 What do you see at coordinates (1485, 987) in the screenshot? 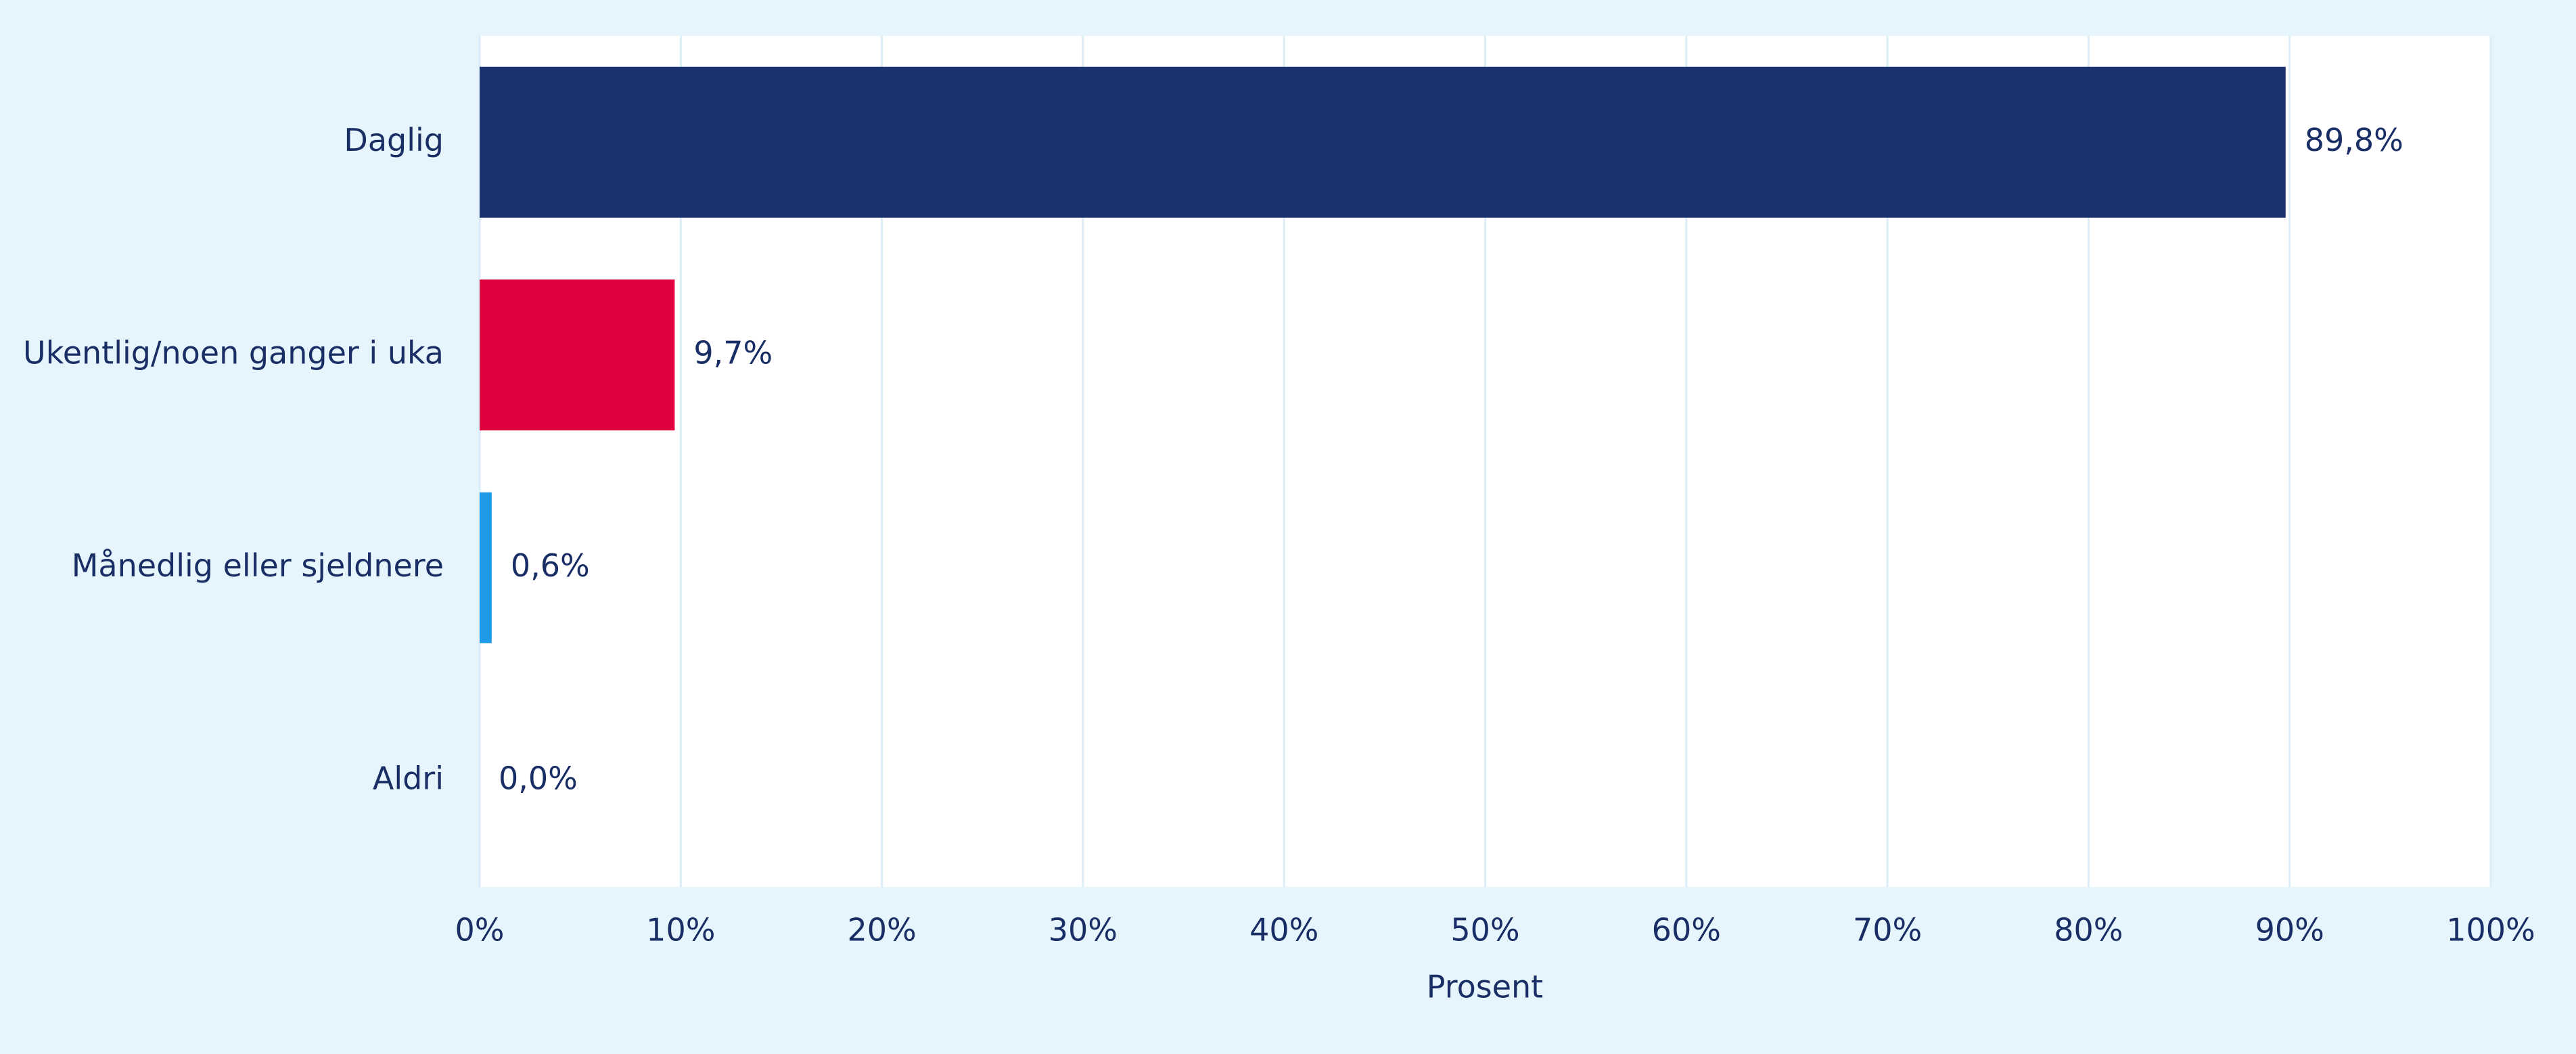
I see `x-axis-title: Prosent` at bounding box center [1485, 987].